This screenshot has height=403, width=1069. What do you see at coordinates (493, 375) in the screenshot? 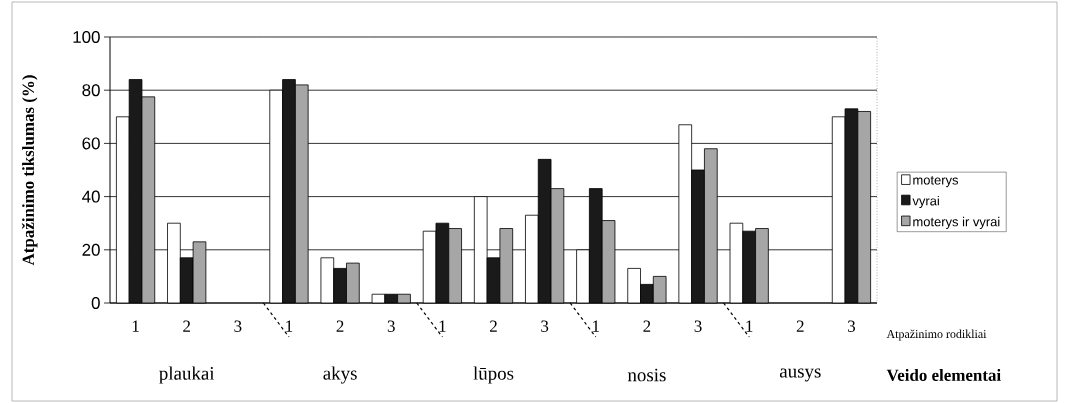
I see `text: lūpos` at bounding box center [493, 375].